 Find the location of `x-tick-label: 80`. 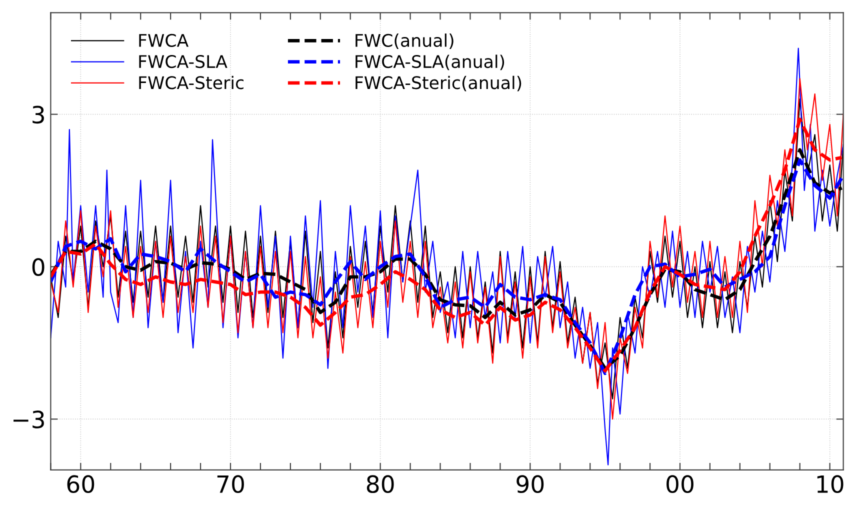

x-tick-label: 80 is located at coordinates (380, 484).